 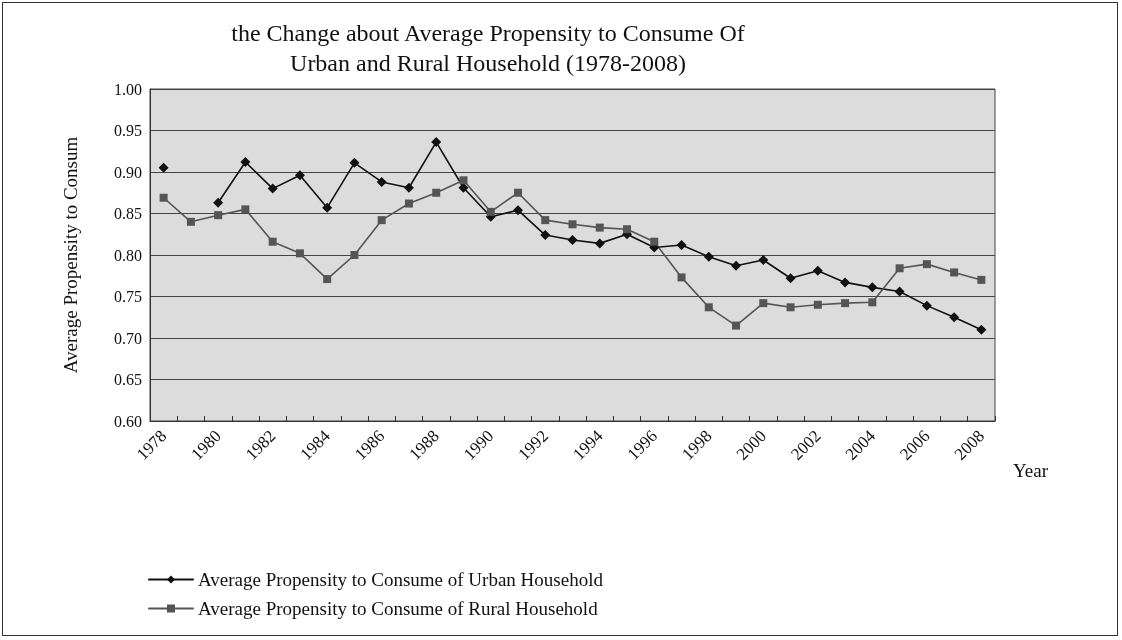 I want to click on y-tick-label: 0.90, so click(x=128, y=172).